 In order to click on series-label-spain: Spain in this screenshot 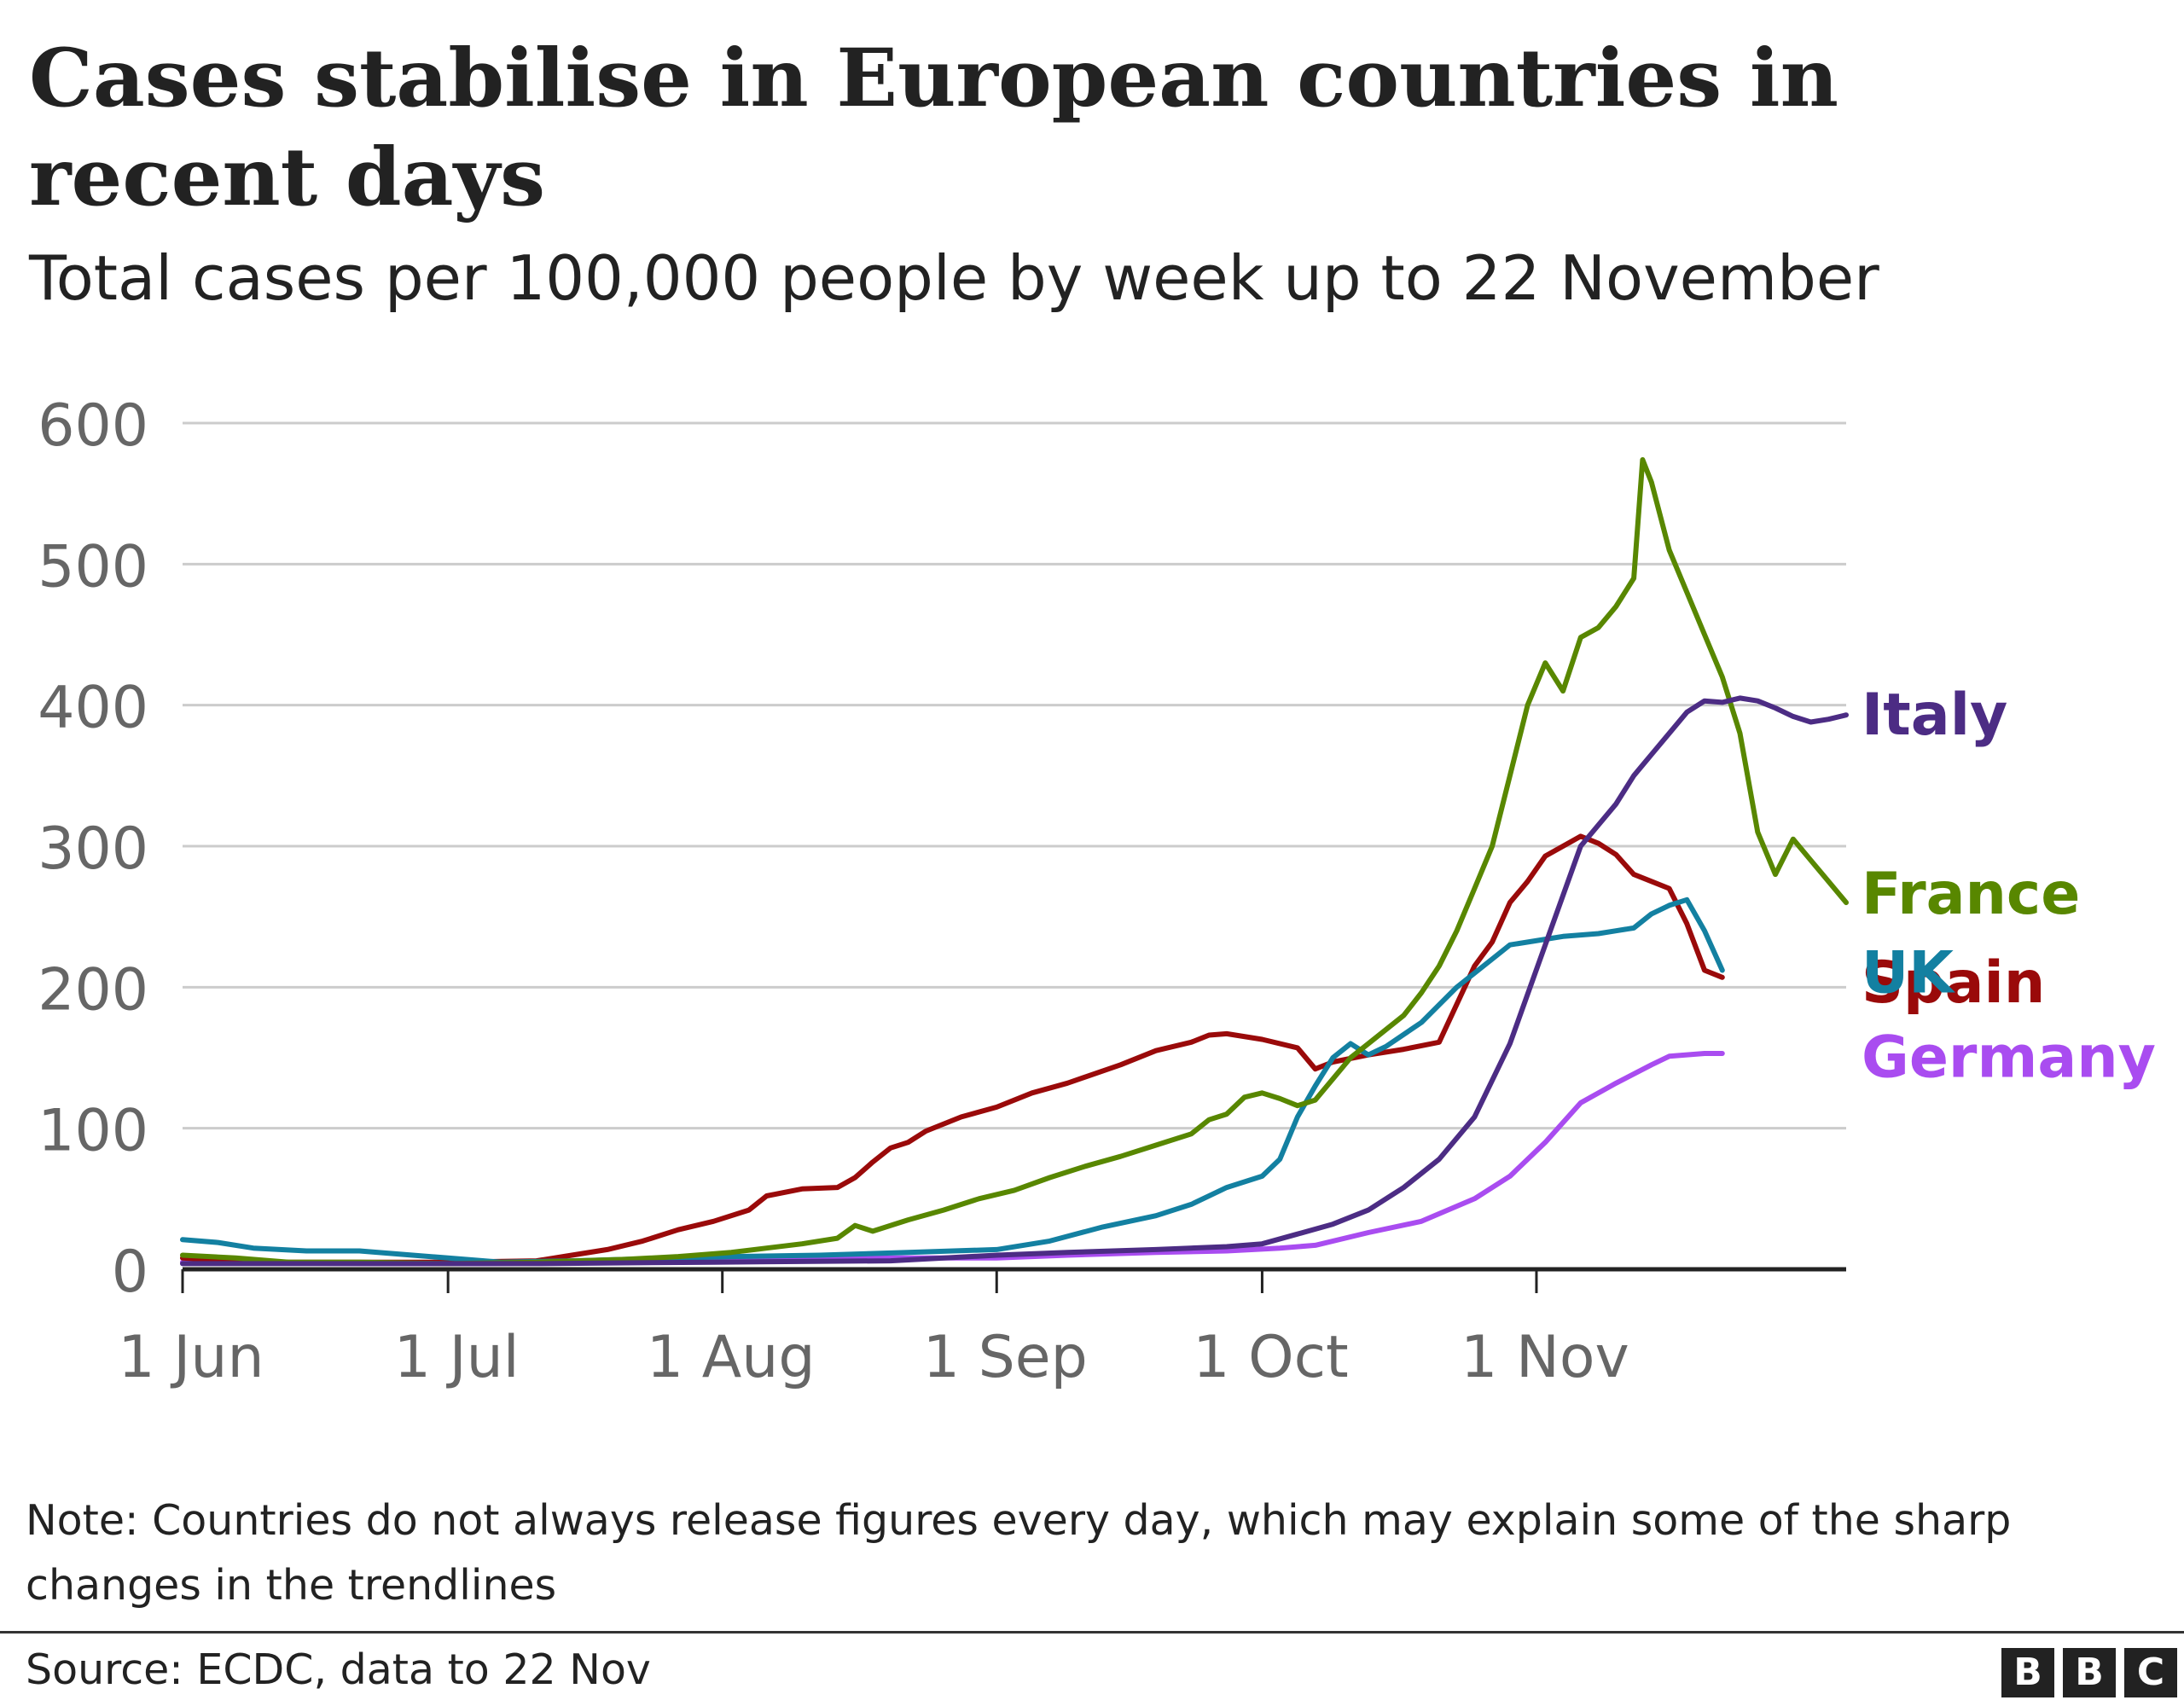, I will do `click(1953, 983)`.